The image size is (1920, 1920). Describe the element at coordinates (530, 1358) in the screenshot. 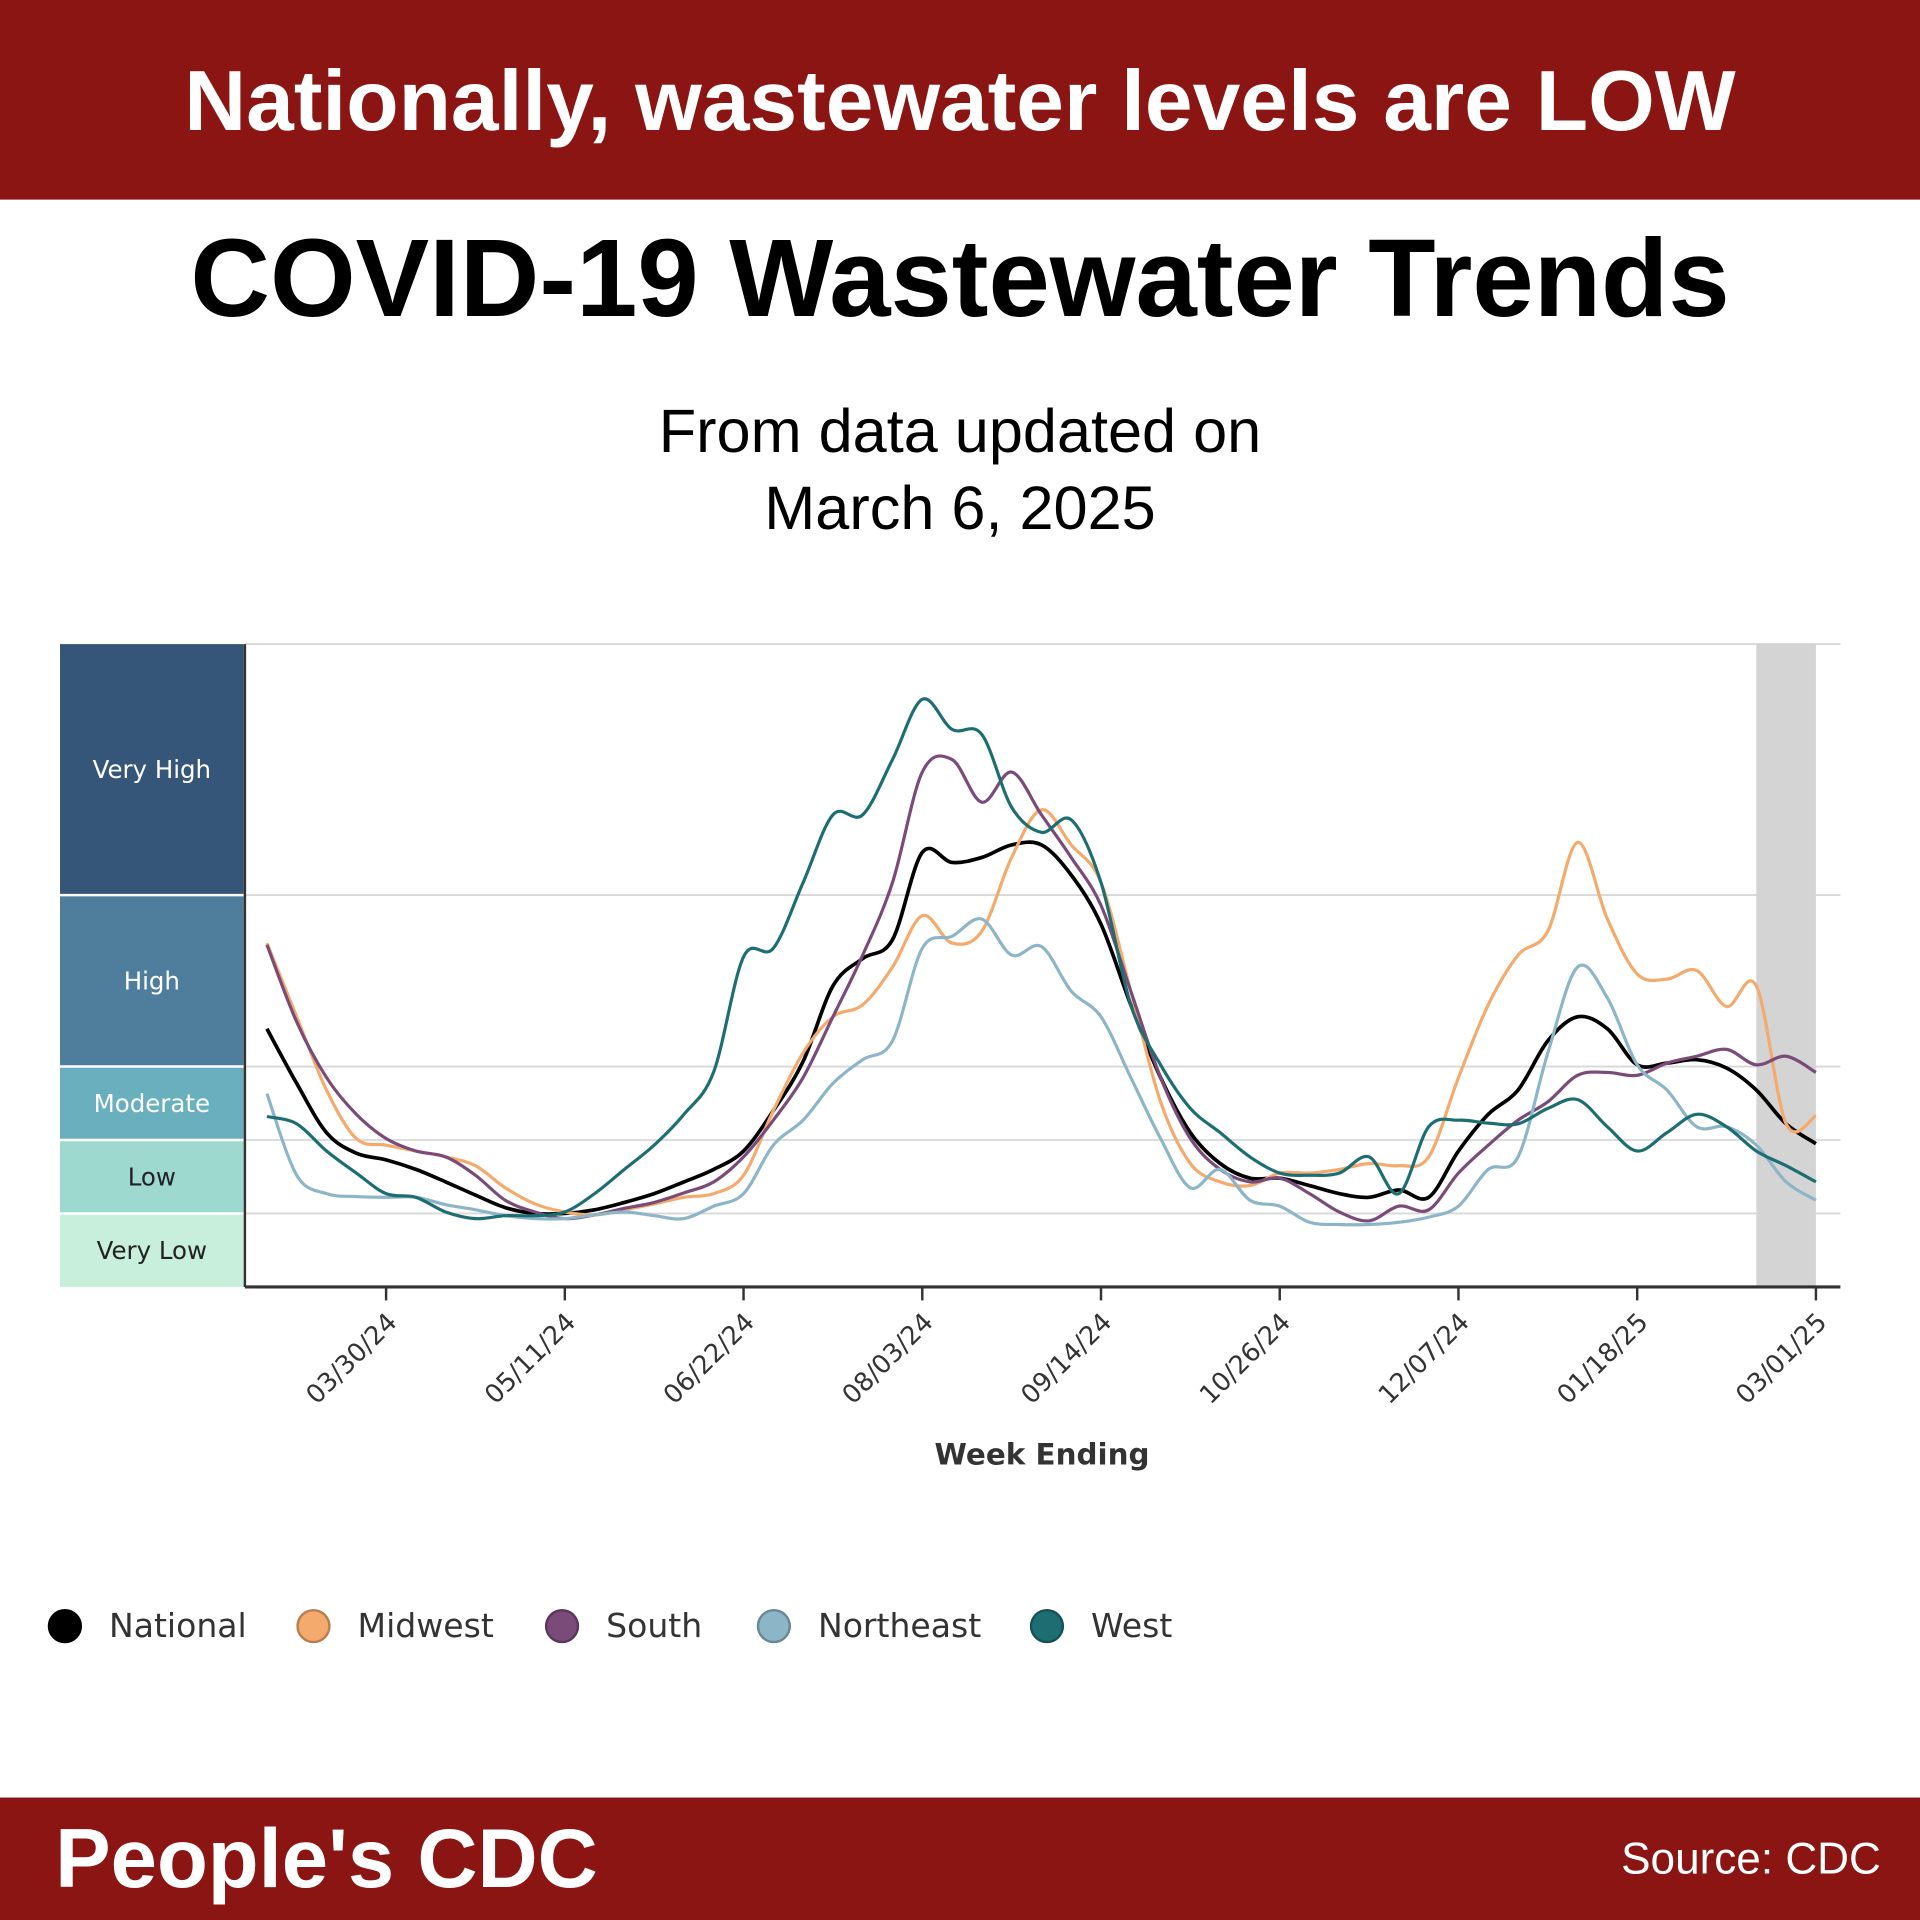

I see `x-tick-label: 05/11/24` at that location.